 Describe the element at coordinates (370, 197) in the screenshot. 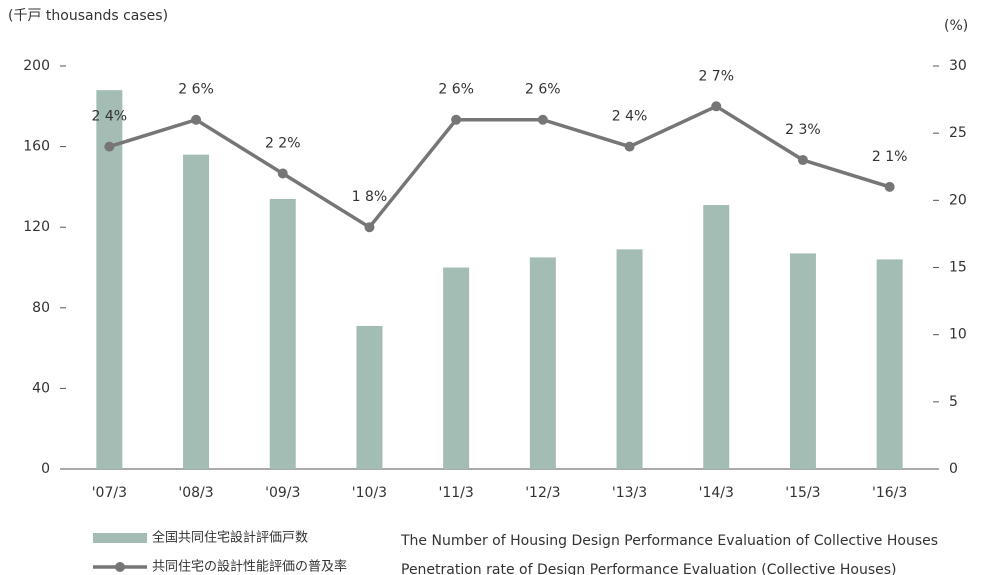

I see `data-label: 1 8%` at that location.